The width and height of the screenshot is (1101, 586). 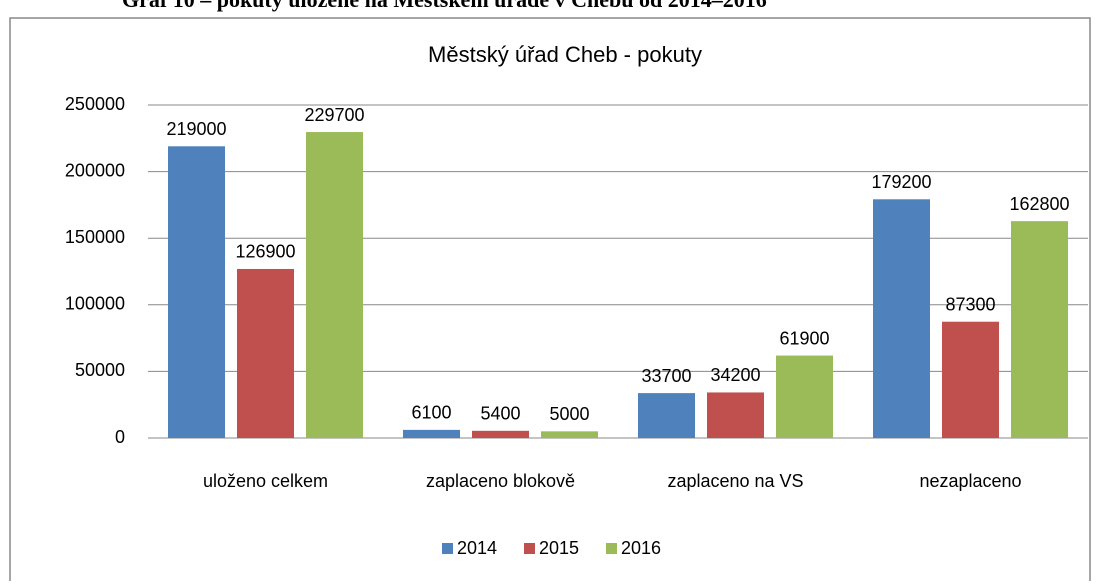 I want to click on legend-label: 2016, so click(x=641, y=548).